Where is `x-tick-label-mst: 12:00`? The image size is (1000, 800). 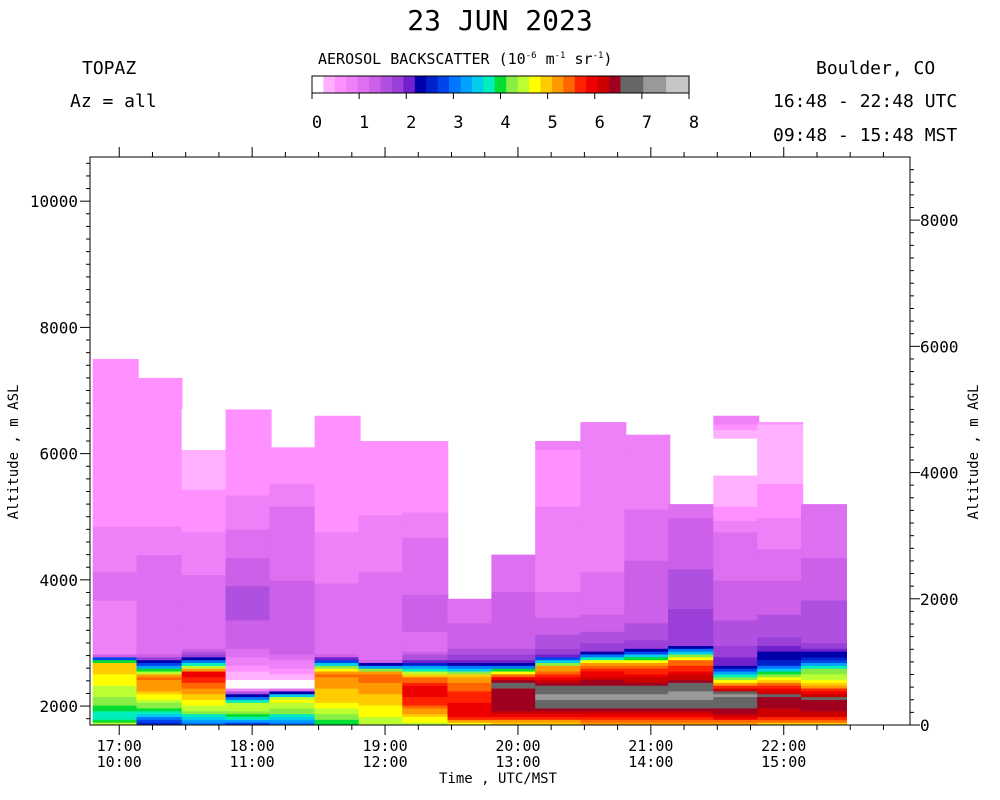
x-tick-label-mst: 12:00 is located at coordinates (384, 762).